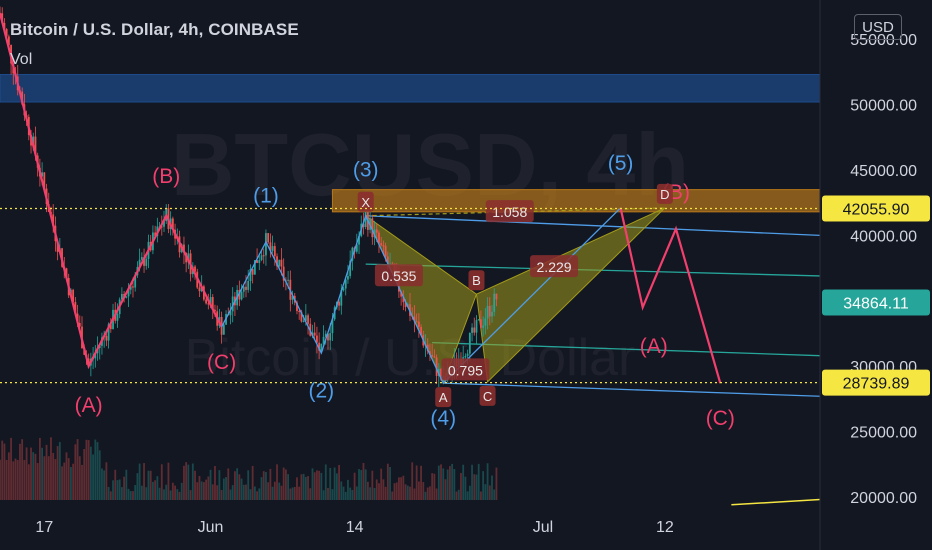 This screenshot has height=550, width=932. What do you see at coordinates (443, 397) in the screenshot?
I see `harmonic-point-label: A` at bounding box center [443, 397].